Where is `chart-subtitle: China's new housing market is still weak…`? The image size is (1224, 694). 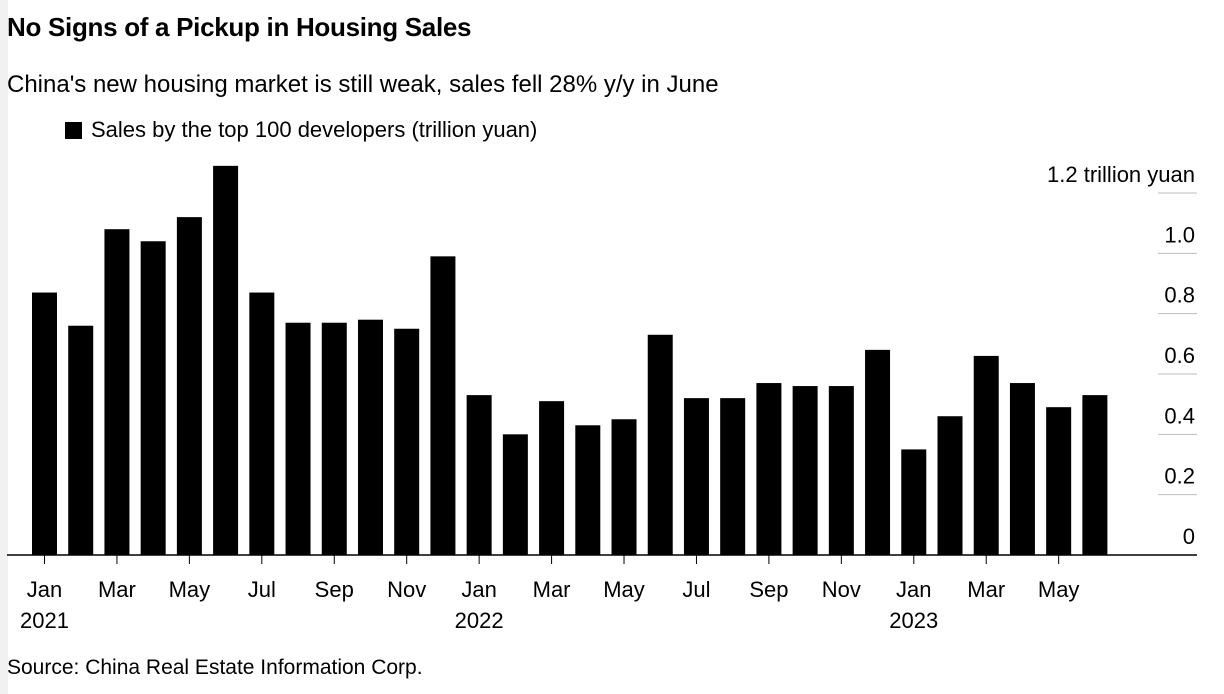 chart-subtitle: China's new housing market is still weak… is located at coordinates (363, 84).